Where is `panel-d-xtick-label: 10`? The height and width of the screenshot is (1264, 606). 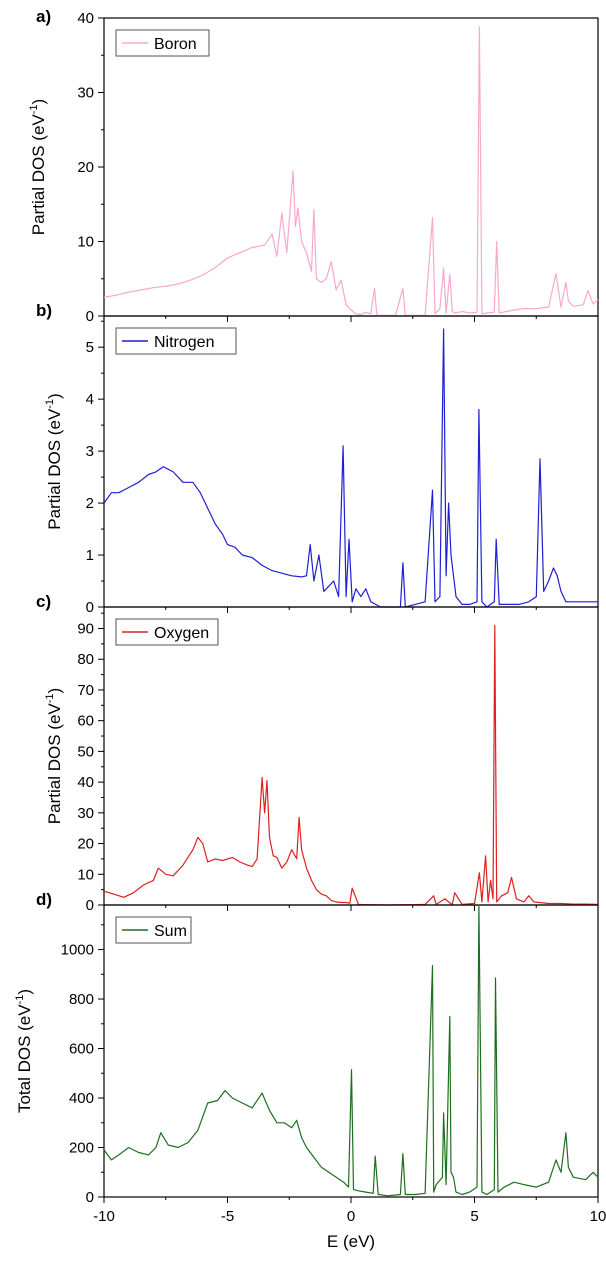 panel-d-xtick-label: 10 is located at coordinates (598, 1216).